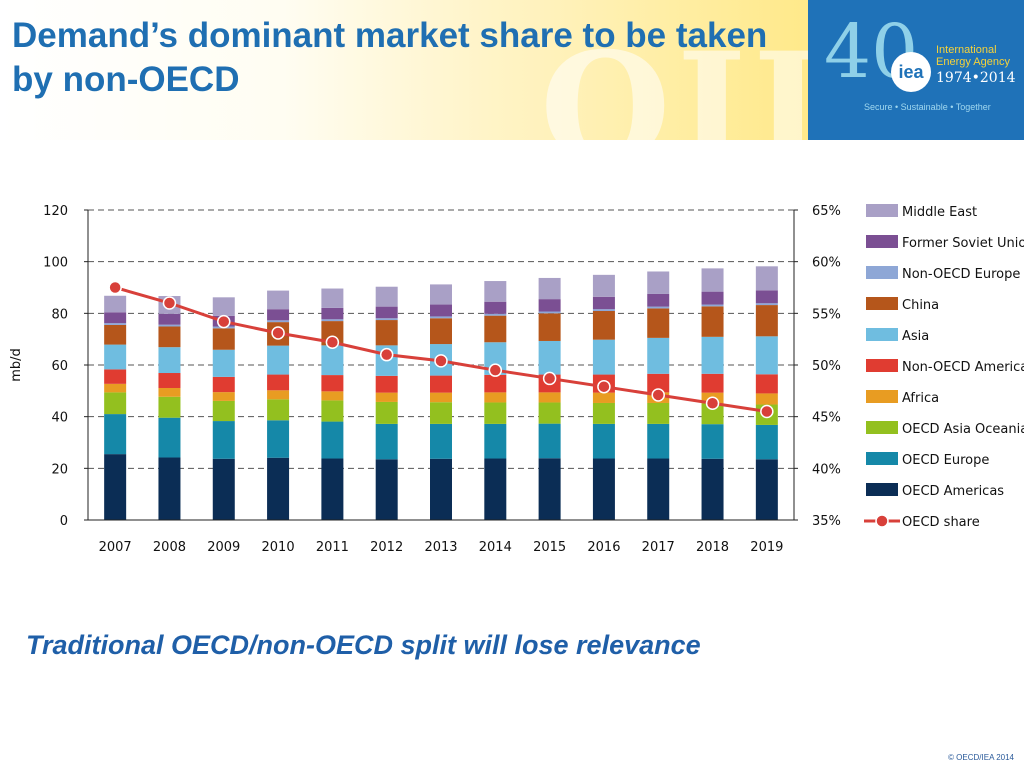 This screenshot has width=1024, height=768. What do you see at coordinates (920, 398) in the screenshot?
I see `legend-label-africa: Africa` at bounding box center [920, 398].